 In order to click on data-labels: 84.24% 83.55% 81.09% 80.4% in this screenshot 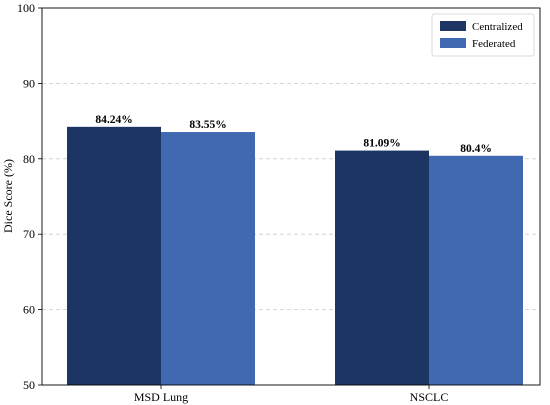, I will do `click(293, 134)`.